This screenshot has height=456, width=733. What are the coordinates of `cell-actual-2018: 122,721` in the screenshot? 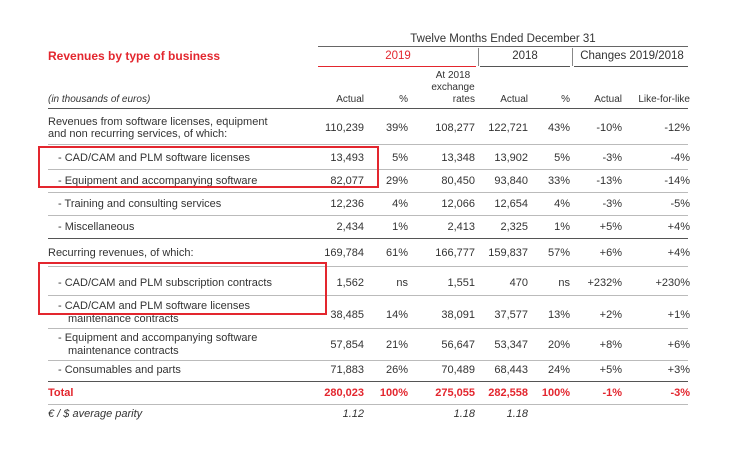 It's located at (508, 128).